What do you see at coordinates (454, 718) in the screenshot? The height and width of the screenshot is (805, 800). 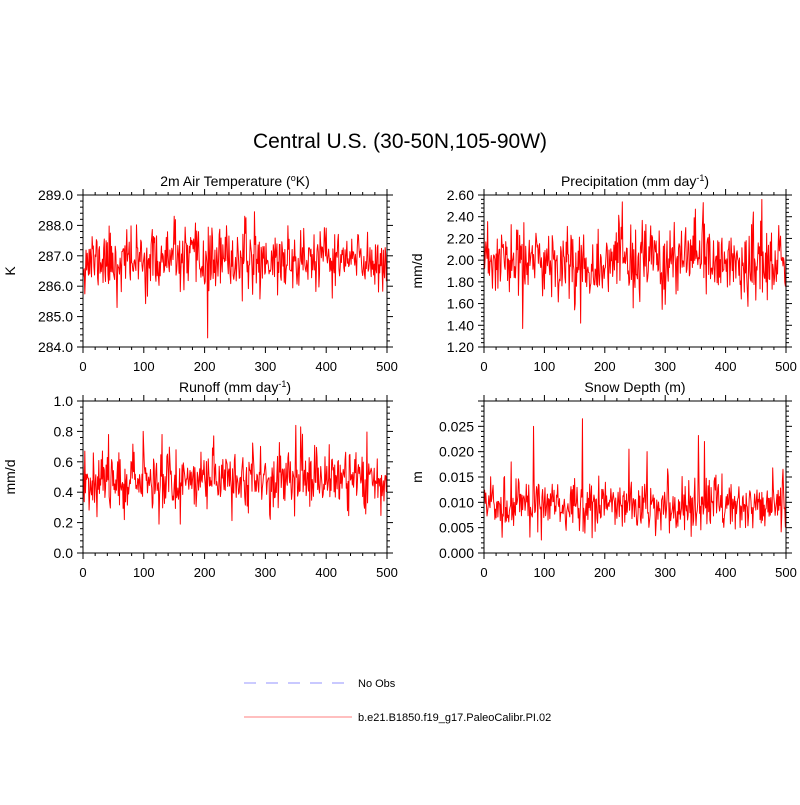 I see `legend-label-2: b.e21.B1850.f19_g17.PaleoCalibr.PI.02` at bounding box center [454, 718].